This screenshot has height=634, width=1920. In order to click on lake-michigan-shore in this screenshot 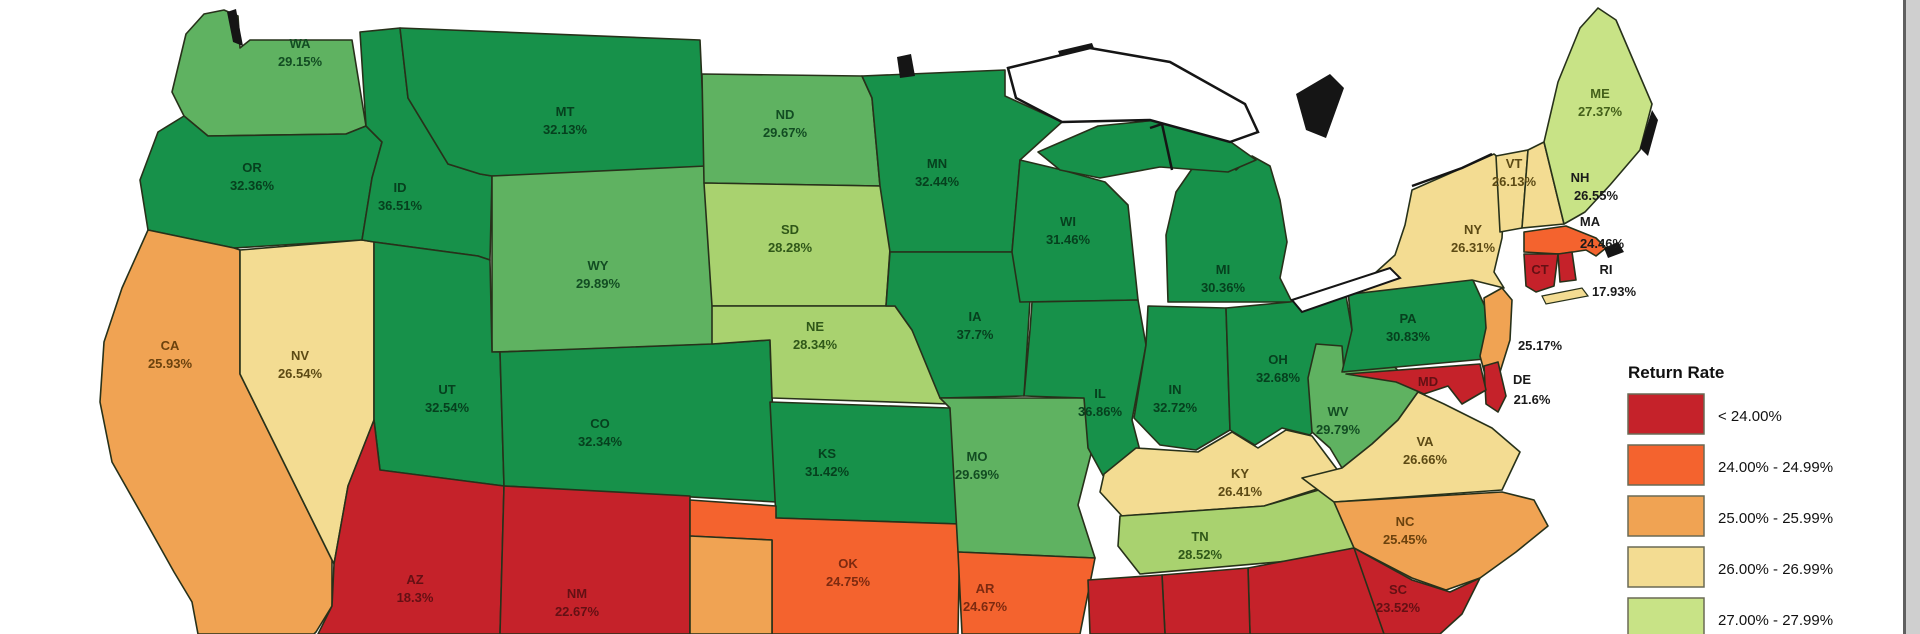, I will do `click(1161, 146)`.